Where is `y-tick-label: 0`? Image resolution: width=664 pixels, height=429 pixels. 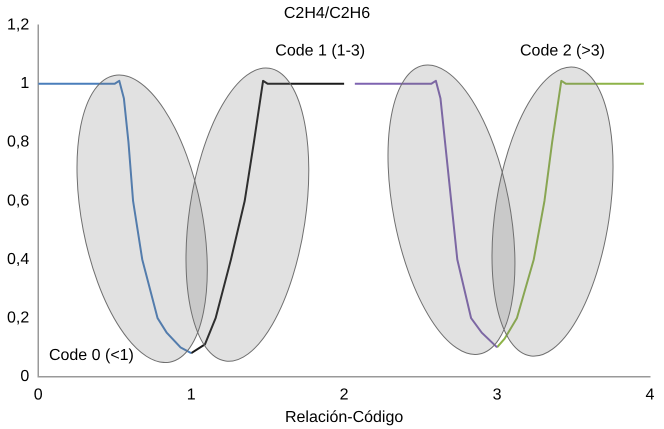 y-tick-label: 0 is located at coordinates (25, 377).